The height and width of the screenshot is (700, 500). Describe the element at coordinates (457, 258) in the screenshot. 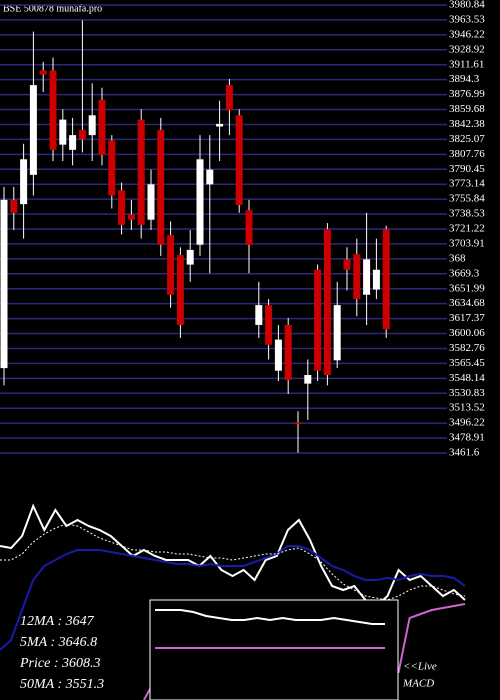

I see `y-tick-label: 368` at that location.